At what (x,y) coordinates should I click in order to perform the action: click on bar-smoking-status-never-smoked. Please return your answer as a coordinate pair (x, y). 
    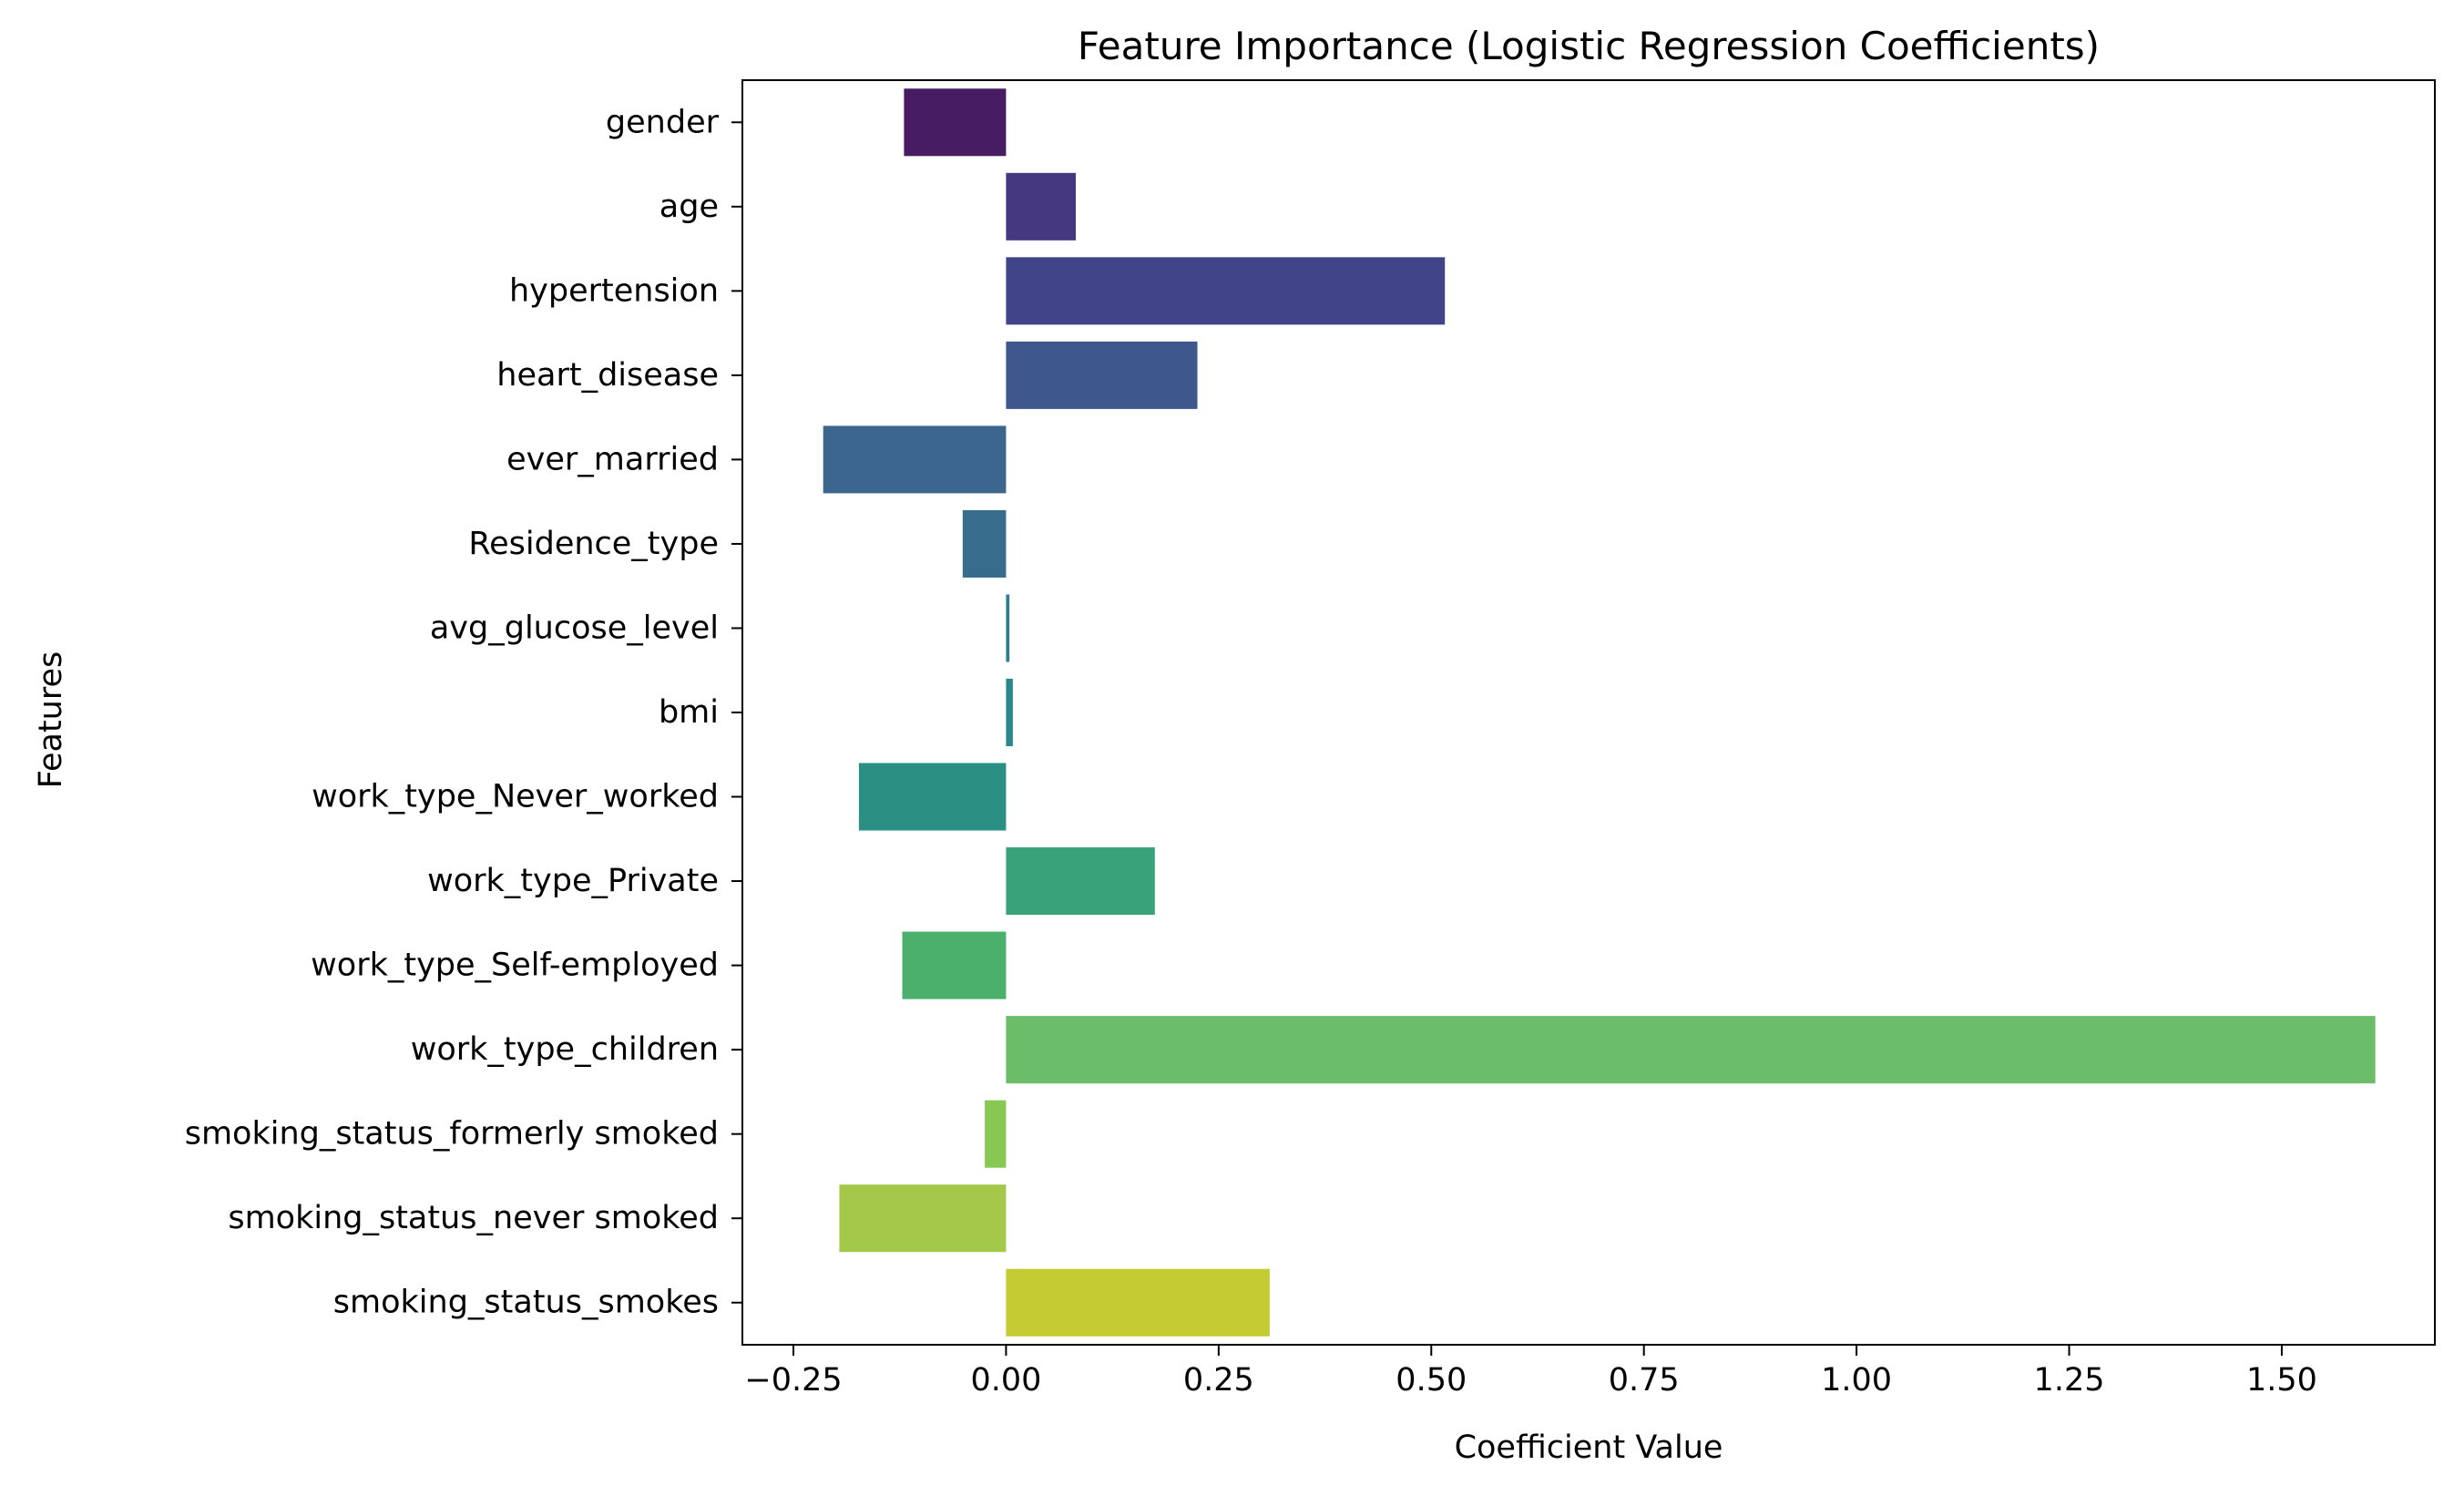
    Looking at the image, I should click on (923, 1218).